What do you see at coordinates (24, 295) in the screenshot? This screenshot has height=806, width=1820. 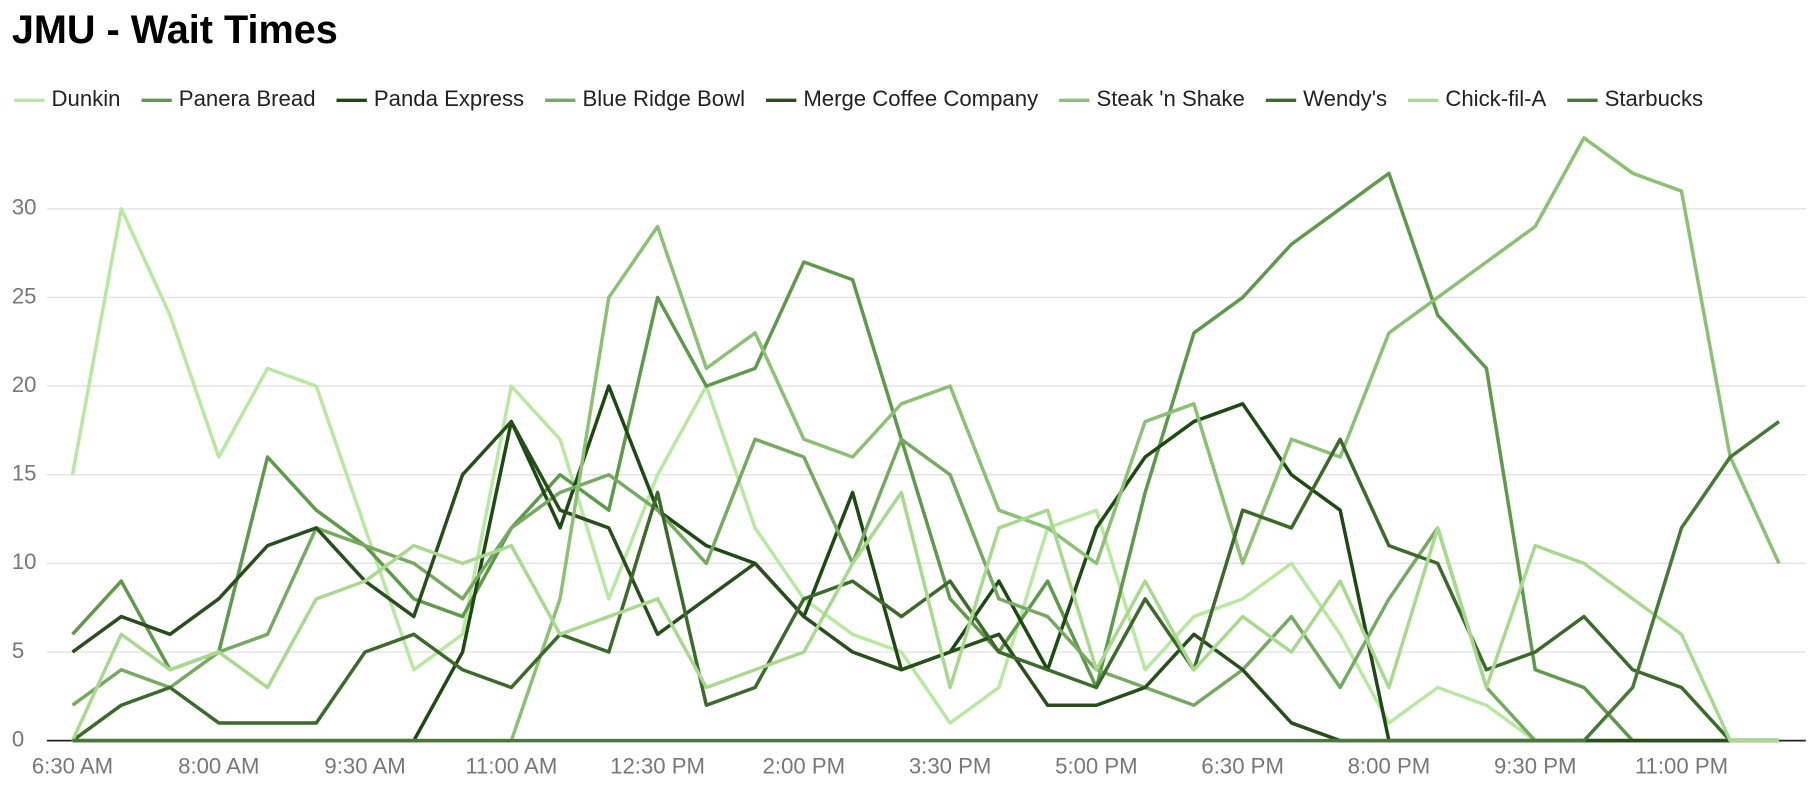 I see `y-tick-label: 25` at bounding box center [24, 295].